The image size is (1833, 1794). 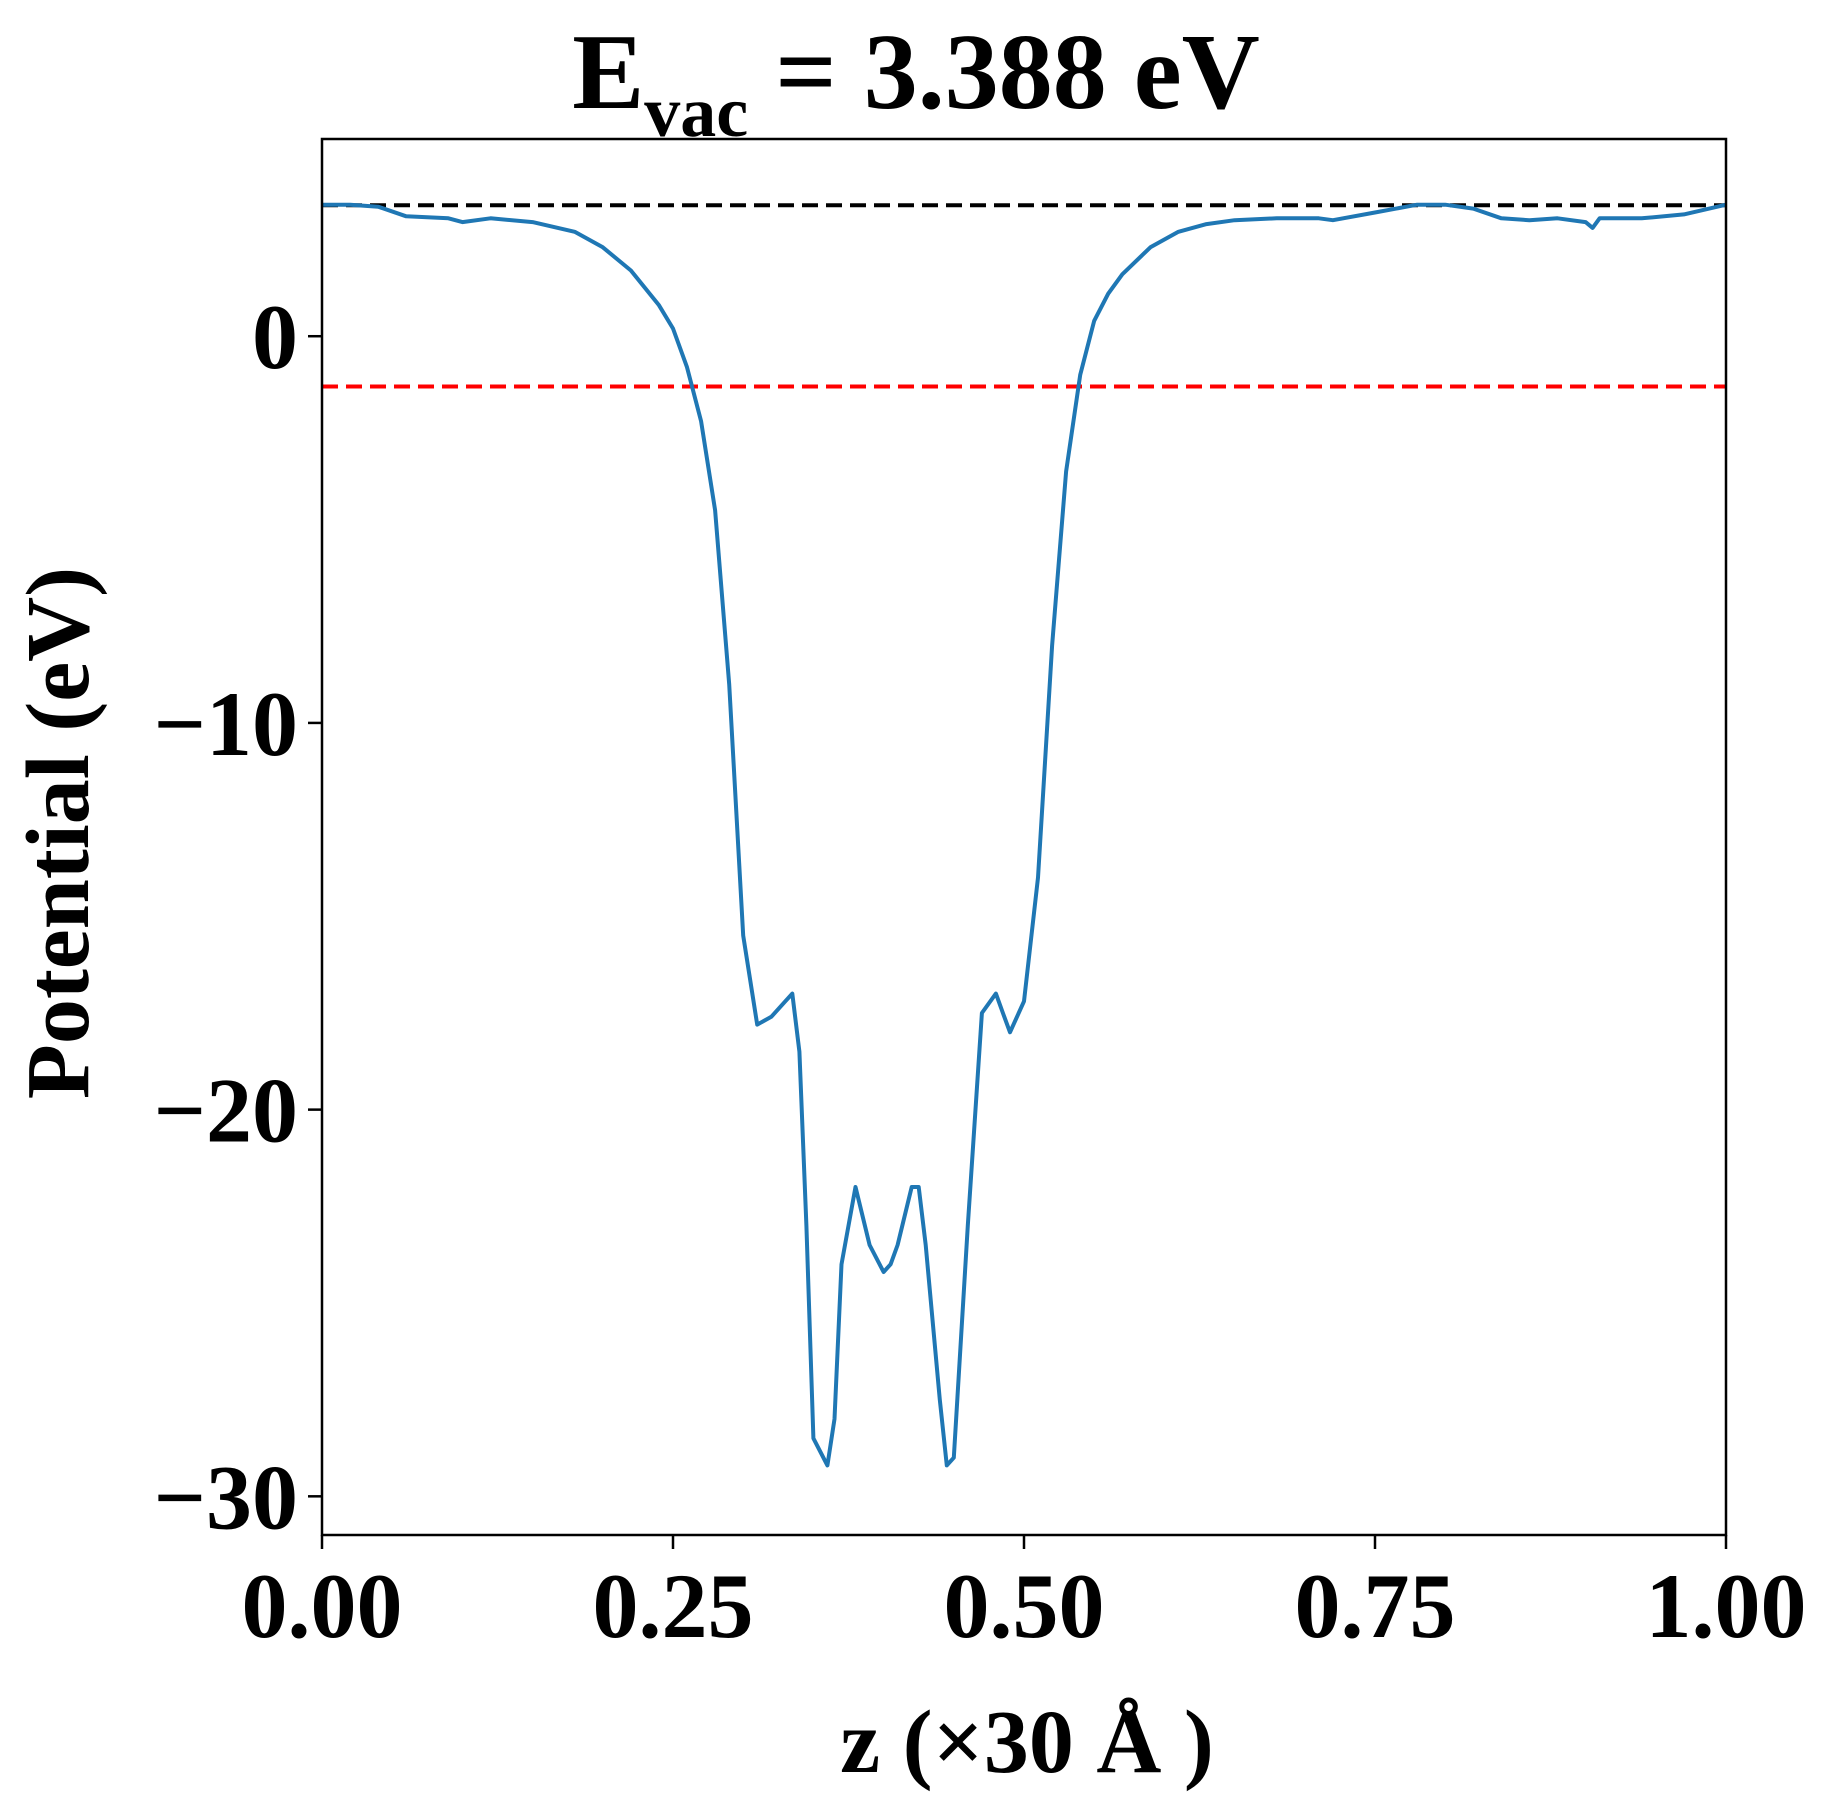 What do you see at coordinates (673, 1606) in the screenshot?
I see `x-tick-label: 0.25` at bounding box center [673, 1606].